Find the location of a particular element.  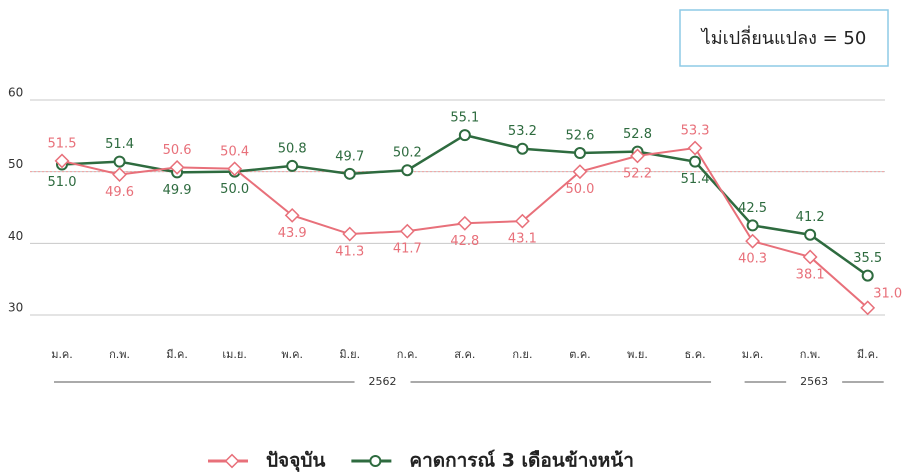

data-label: 53.3 is located at coordinates (695, 131).